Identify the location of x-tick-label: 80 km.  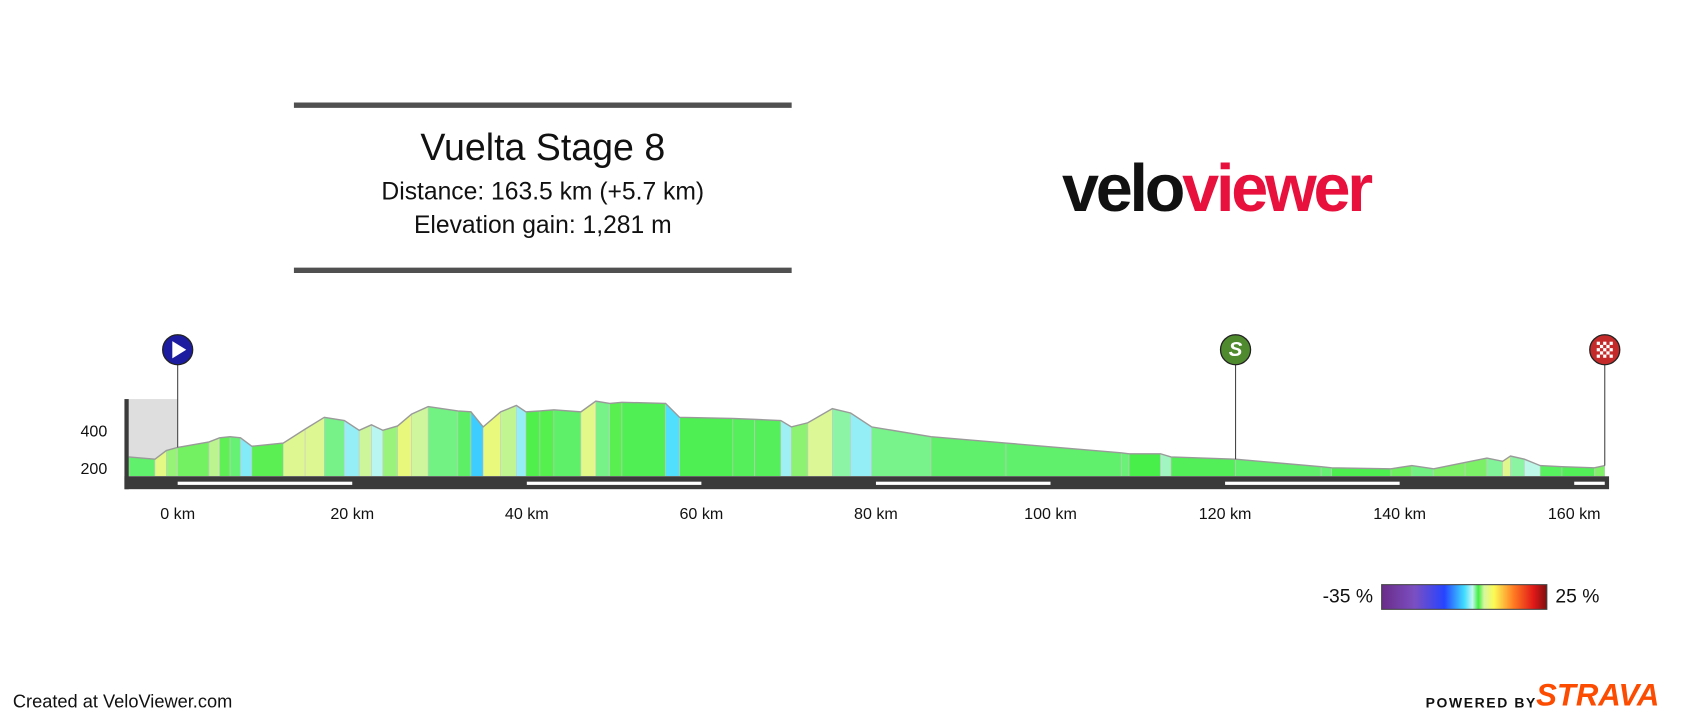
(876, 514).